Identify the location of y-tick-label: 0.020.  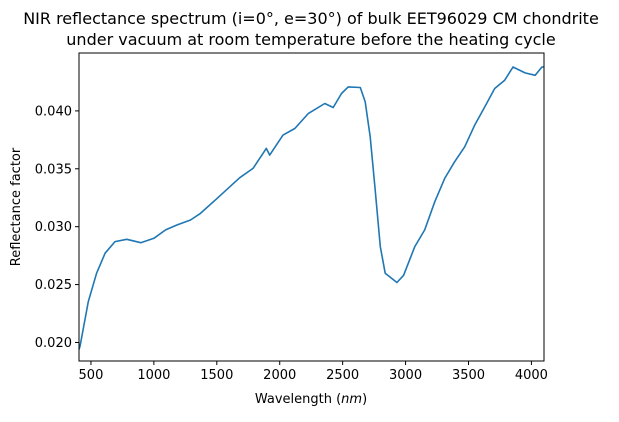
(53, 343).